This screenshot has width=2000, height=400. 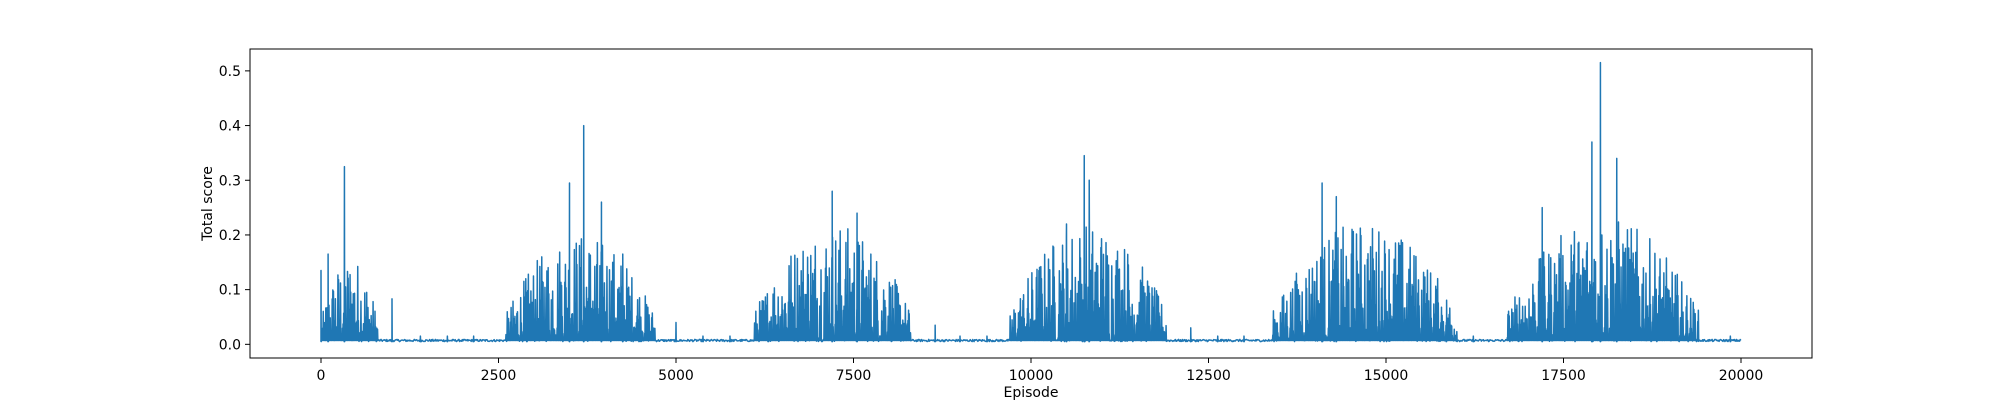 I want to click on y-tick-label: 0.3, so click(x=230, y=181).